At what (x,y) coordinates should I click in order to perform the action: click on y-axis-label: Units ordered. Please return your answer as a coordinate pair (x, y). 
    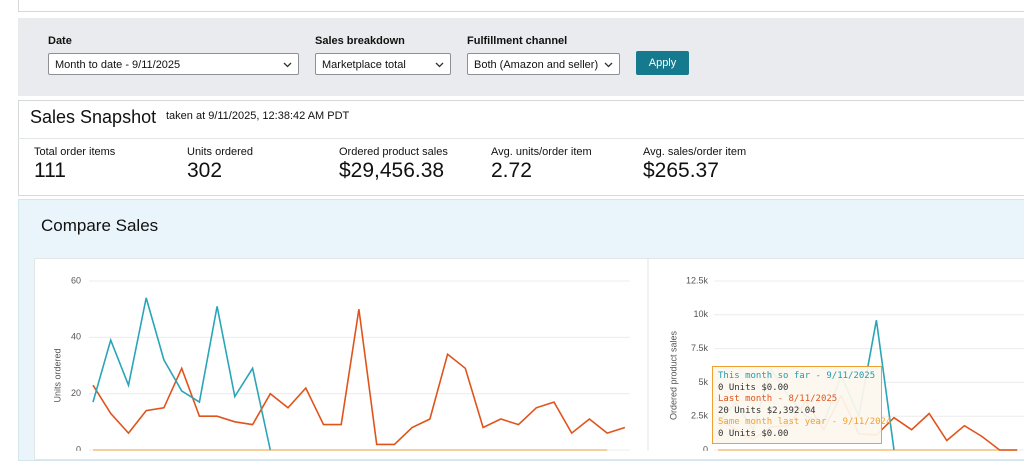
    Looking at the image, I should click on (57, 375).